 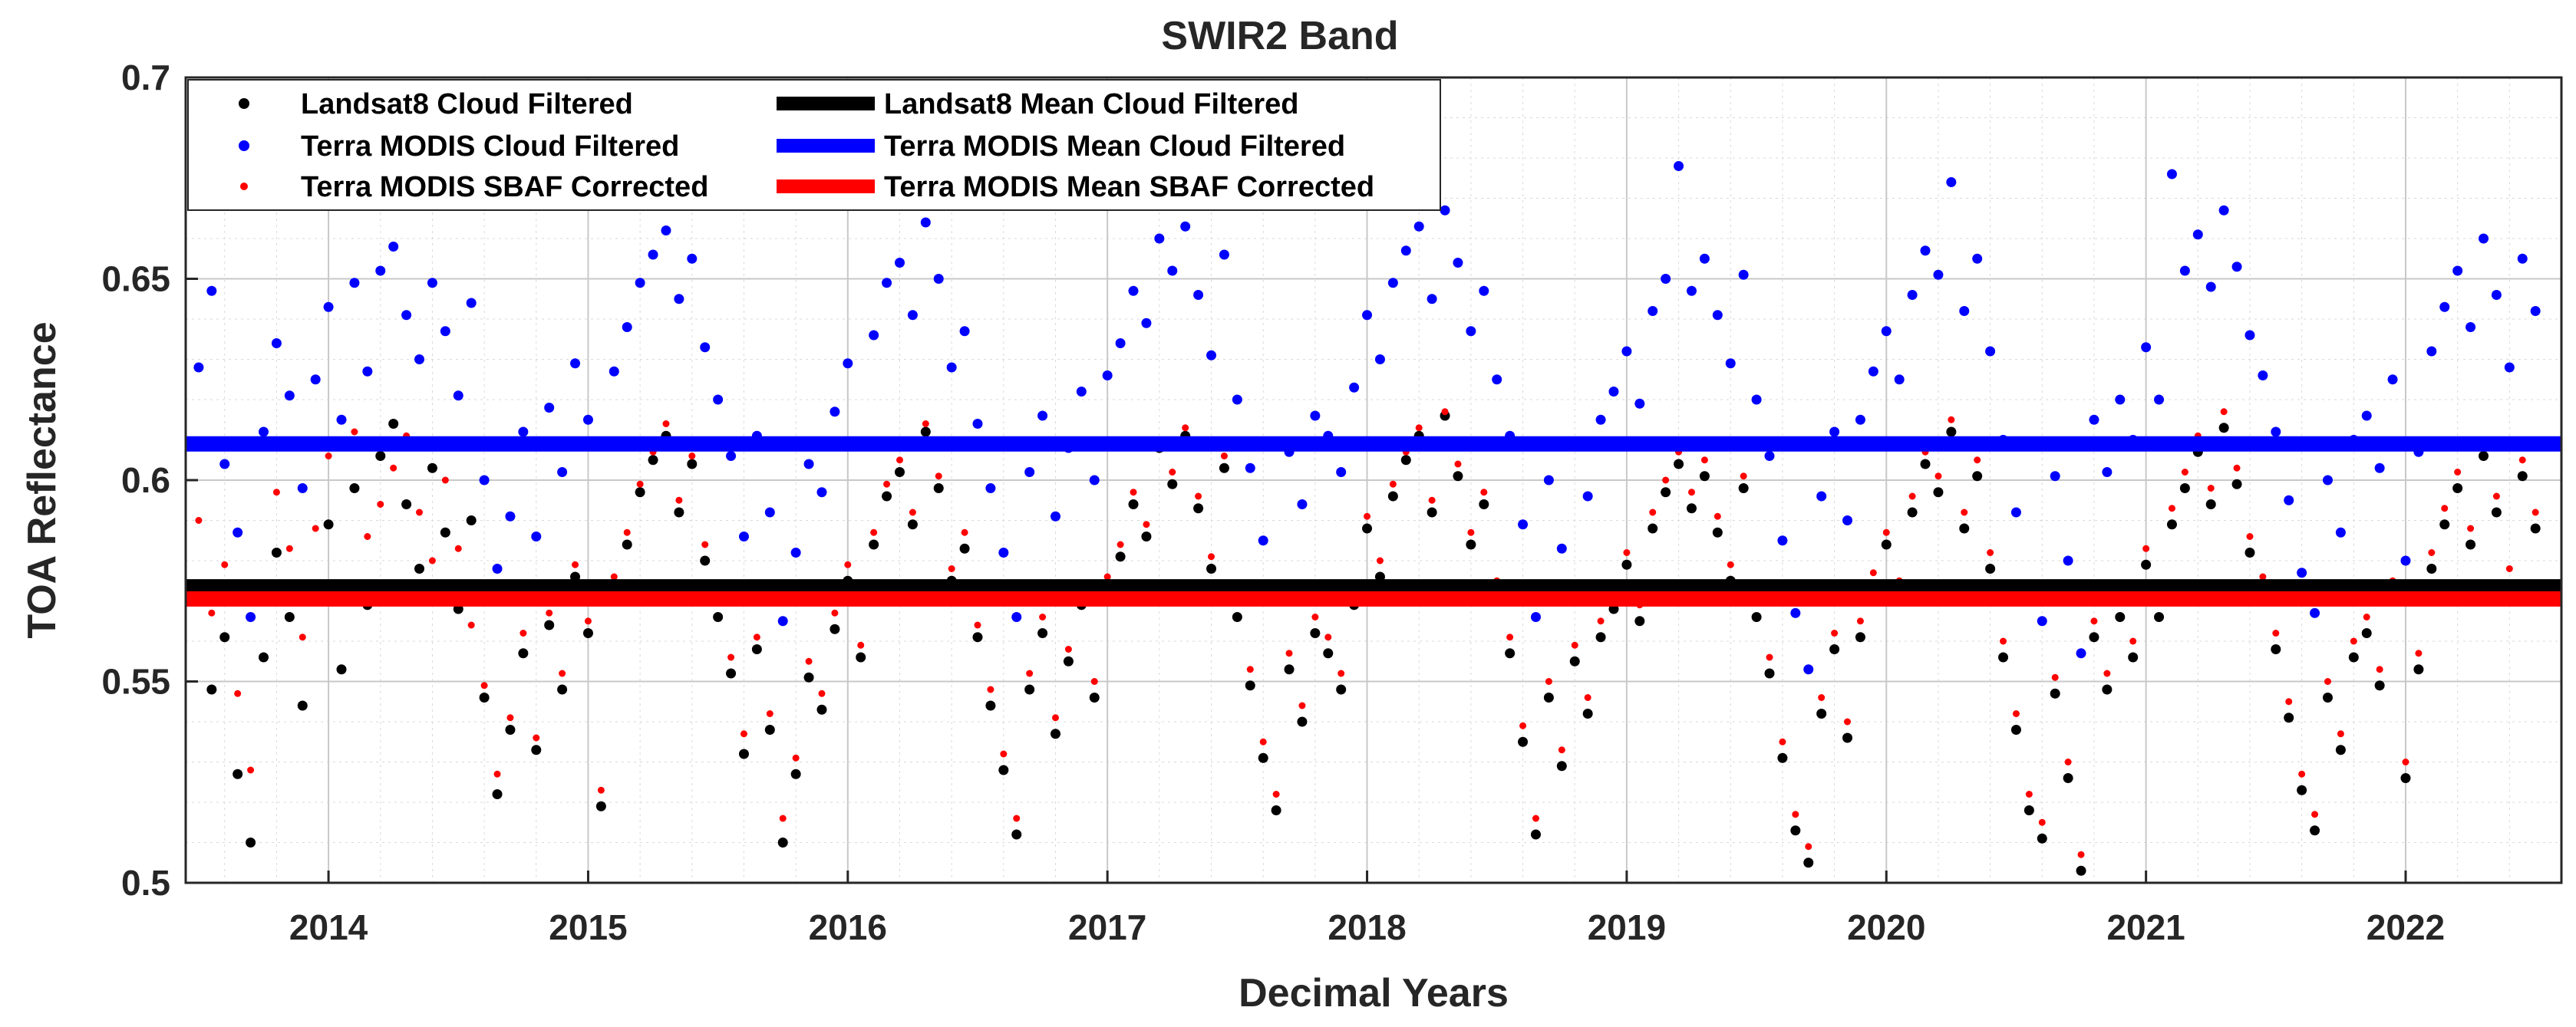 I want to click on y-tick-label: 0.55, so click(x=135, y=682).